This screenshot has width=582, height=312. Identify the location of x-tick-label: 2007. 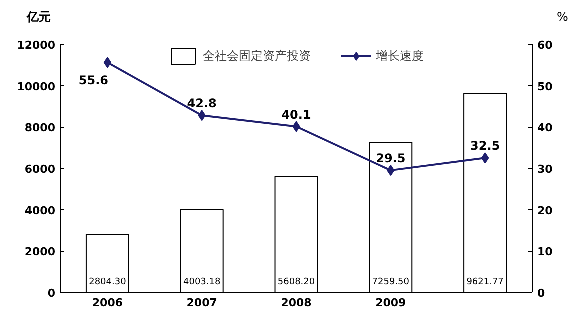
(202, 303).